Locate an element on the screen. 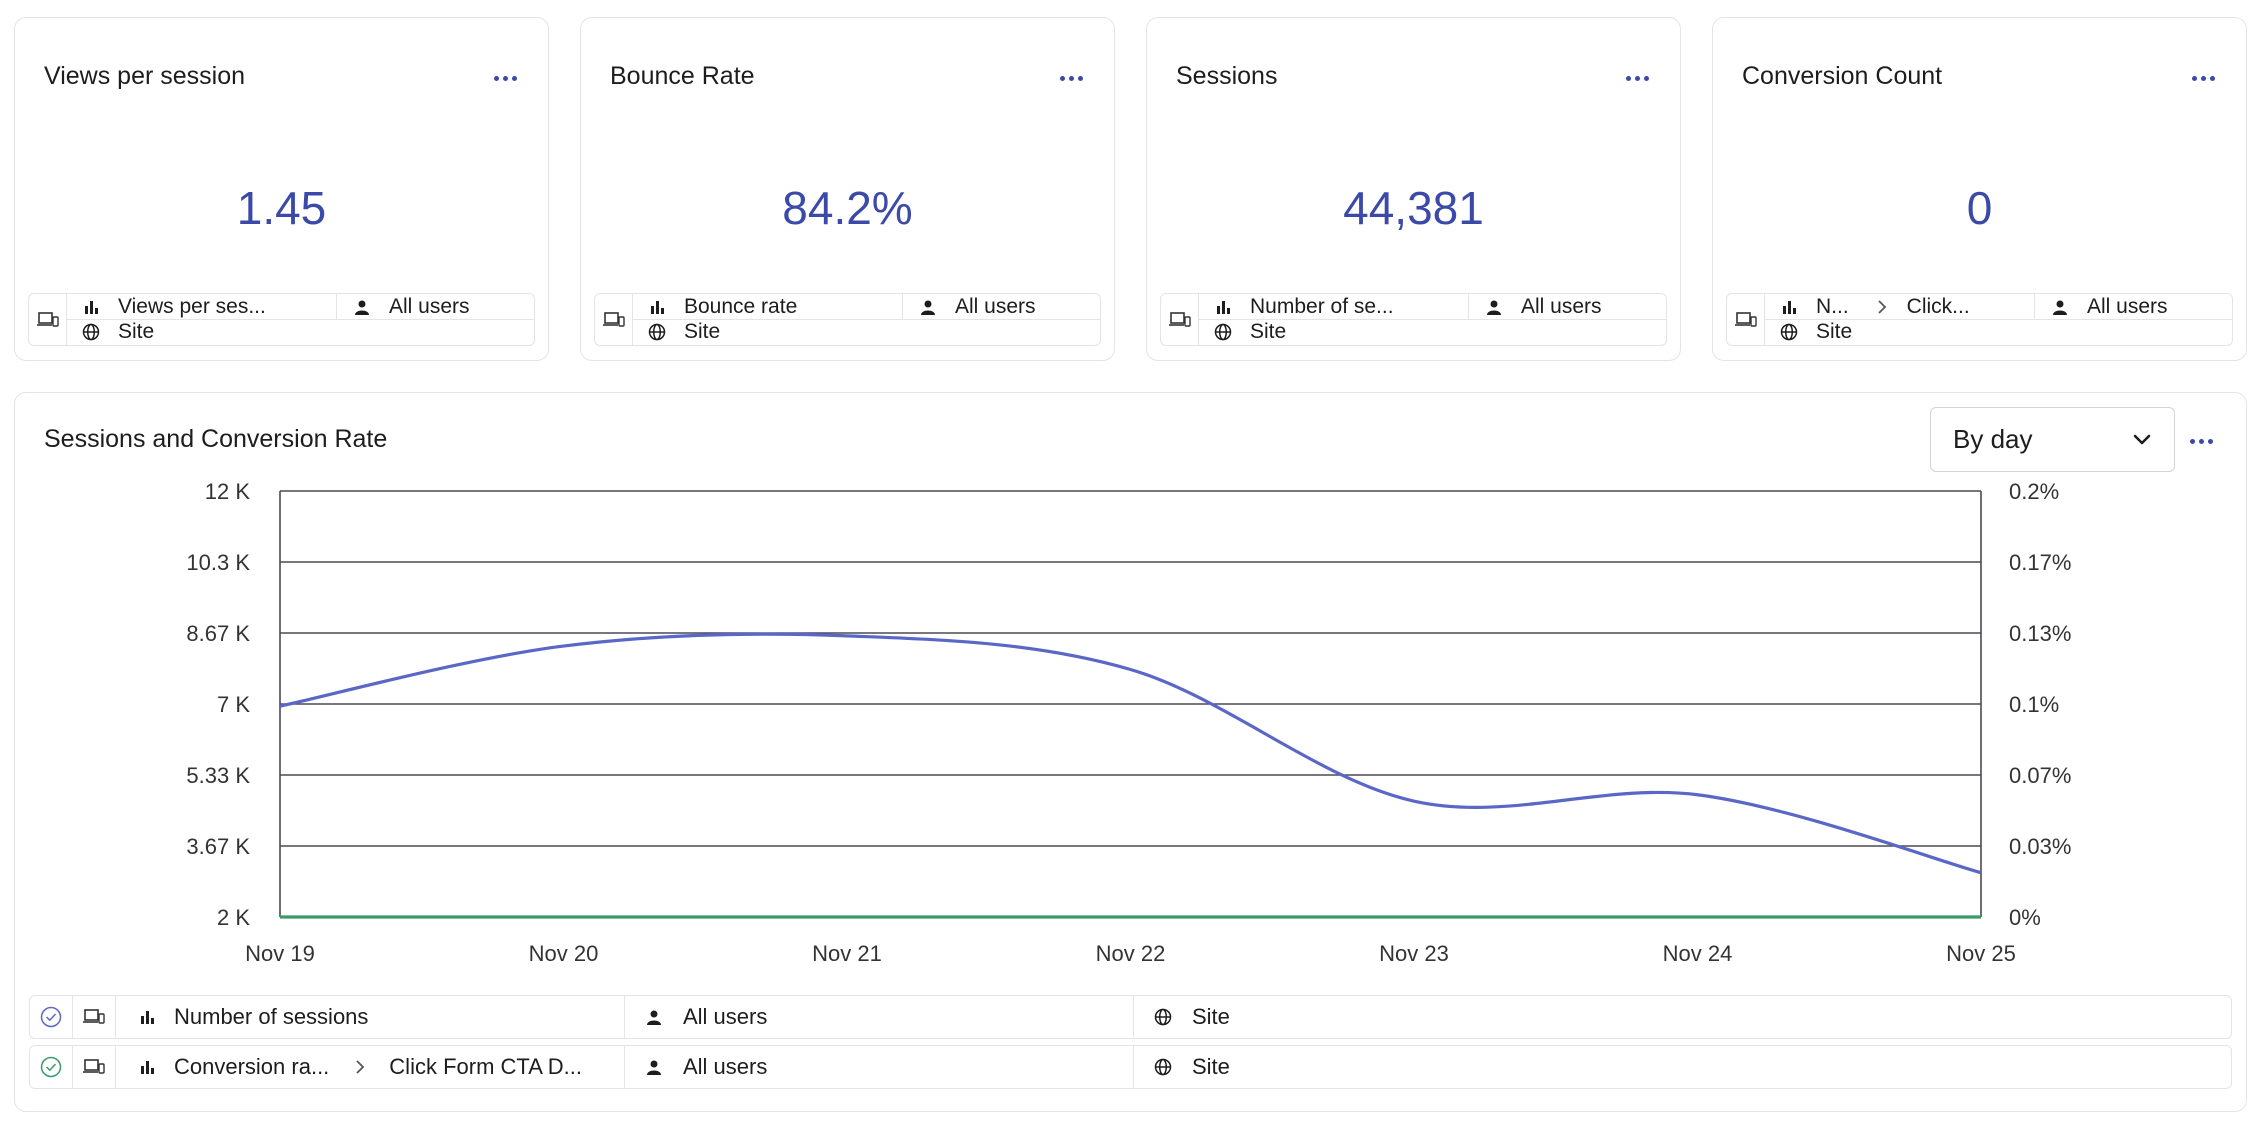 This screenshot has width=2266, height=1134. x-tick-label: Nov 23 is located at coordinates (1414, 953).